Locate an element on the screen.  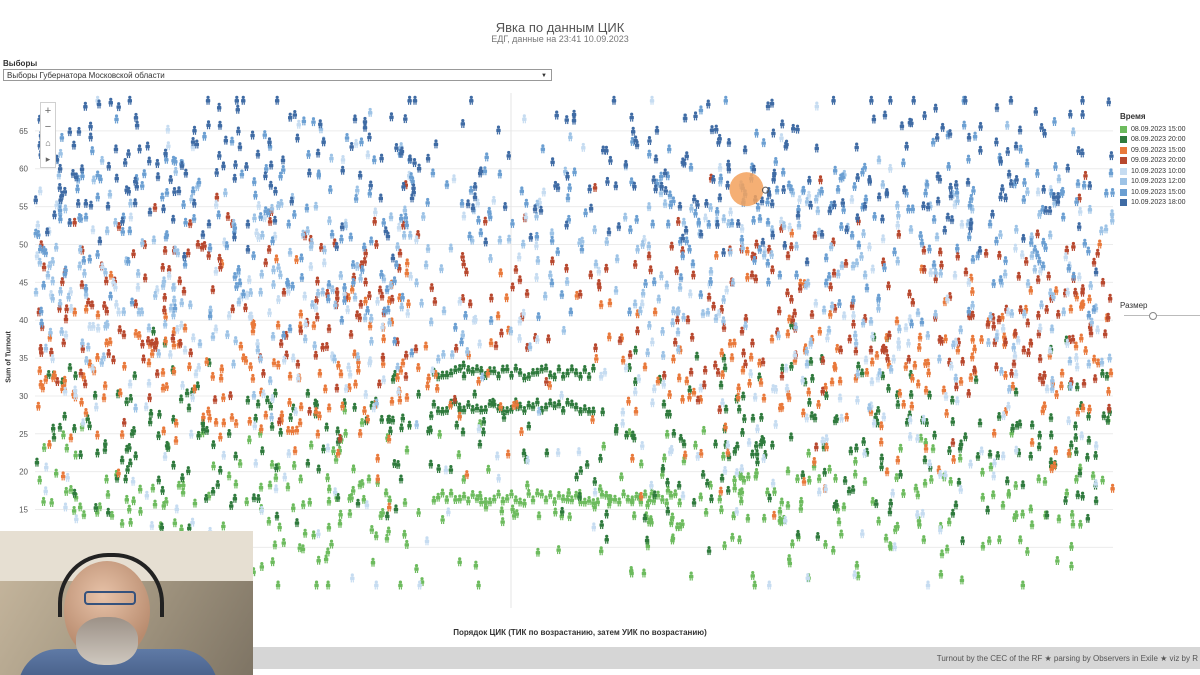
y-tick-label: 30 is located at coordinates (23, 396).